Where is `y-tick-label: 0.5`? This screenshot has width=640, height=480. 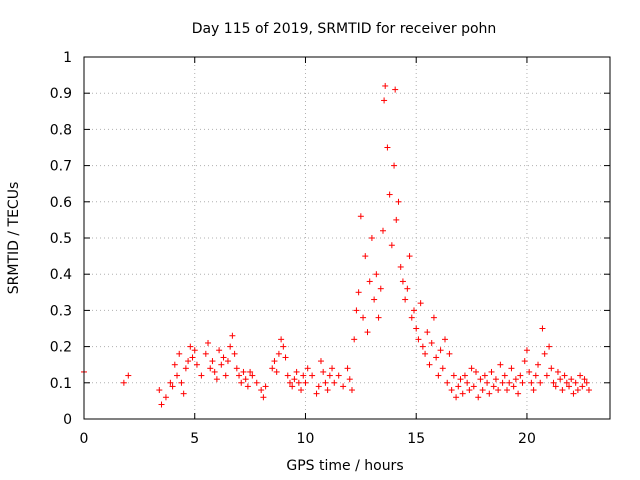
y-tick-label: 0.5 is located at coordinates (61, 239).